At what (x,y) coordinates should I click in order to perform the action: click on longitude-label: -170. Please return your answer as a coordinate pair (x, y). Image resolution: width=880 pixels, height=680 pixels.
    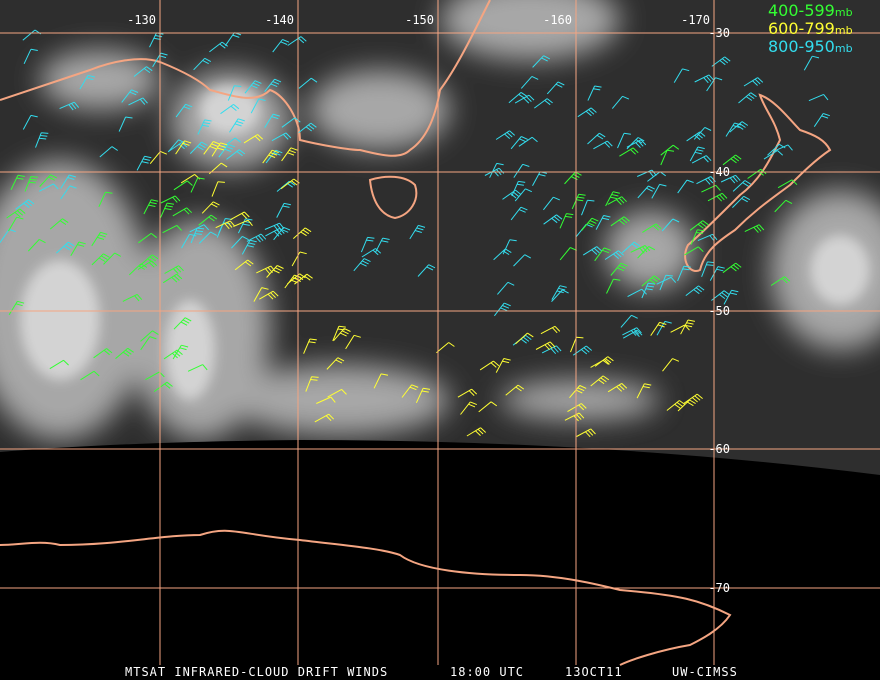
    Looking at the image, I should click on (695, 20).